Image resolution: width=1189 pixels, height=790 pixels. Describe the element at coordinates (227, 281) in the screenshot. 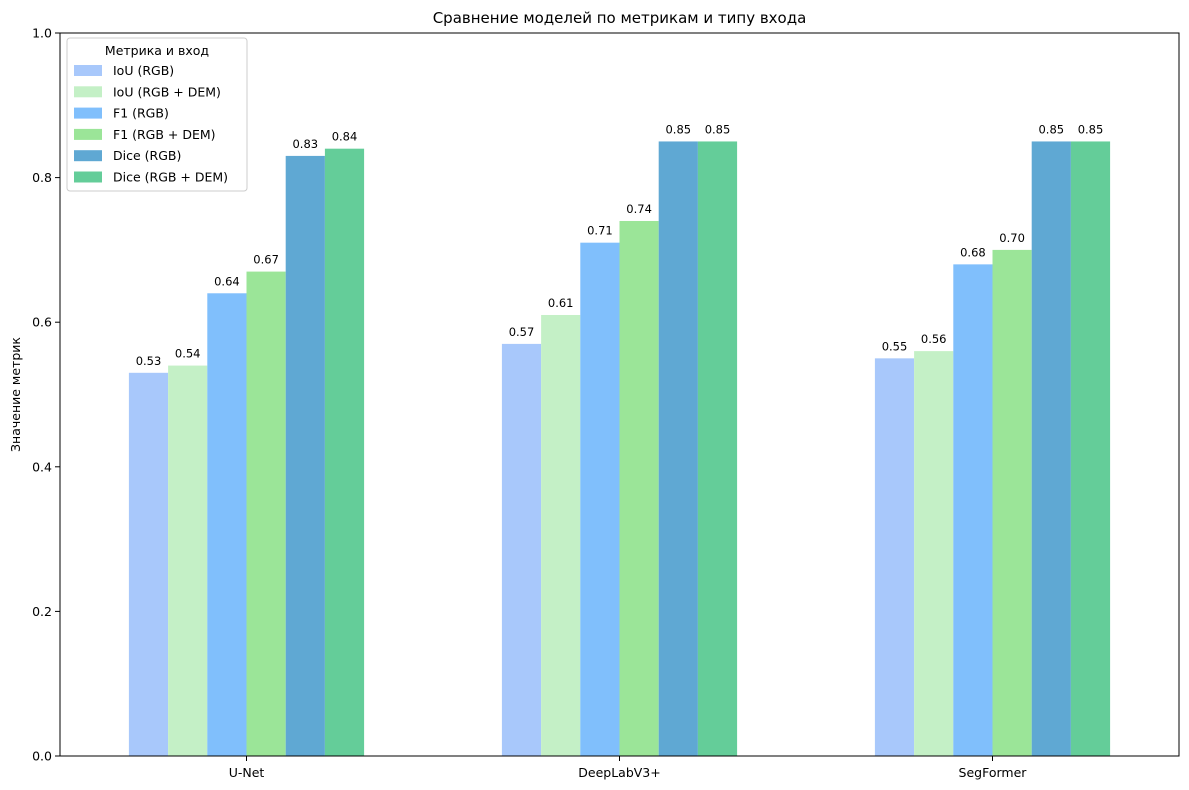

I see `bar-value-label: 0.64` at that location.